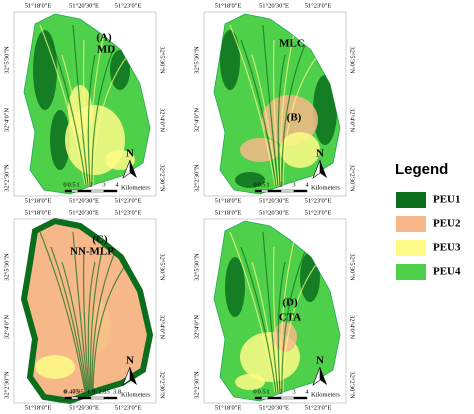 This screenshot has height=414, width=474. What do you see at coordinates (421, 169) in the screenshot?
I see `legend-title: Legend` at bounding box center [421, 169].